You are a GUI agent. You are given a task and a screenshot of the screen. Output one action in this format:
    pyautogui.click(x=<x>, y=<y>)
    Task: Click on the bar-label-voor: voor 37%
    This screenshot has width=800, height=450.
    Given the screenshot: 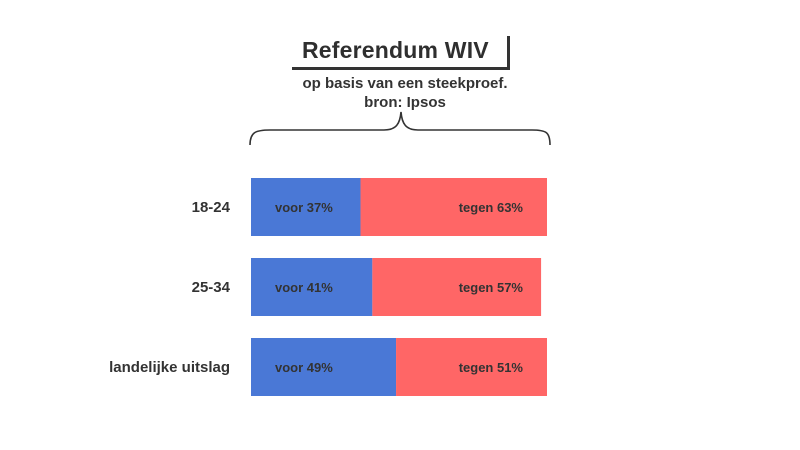 What is the action you would take?
    pyautogui.click(x=304, y=207)
    